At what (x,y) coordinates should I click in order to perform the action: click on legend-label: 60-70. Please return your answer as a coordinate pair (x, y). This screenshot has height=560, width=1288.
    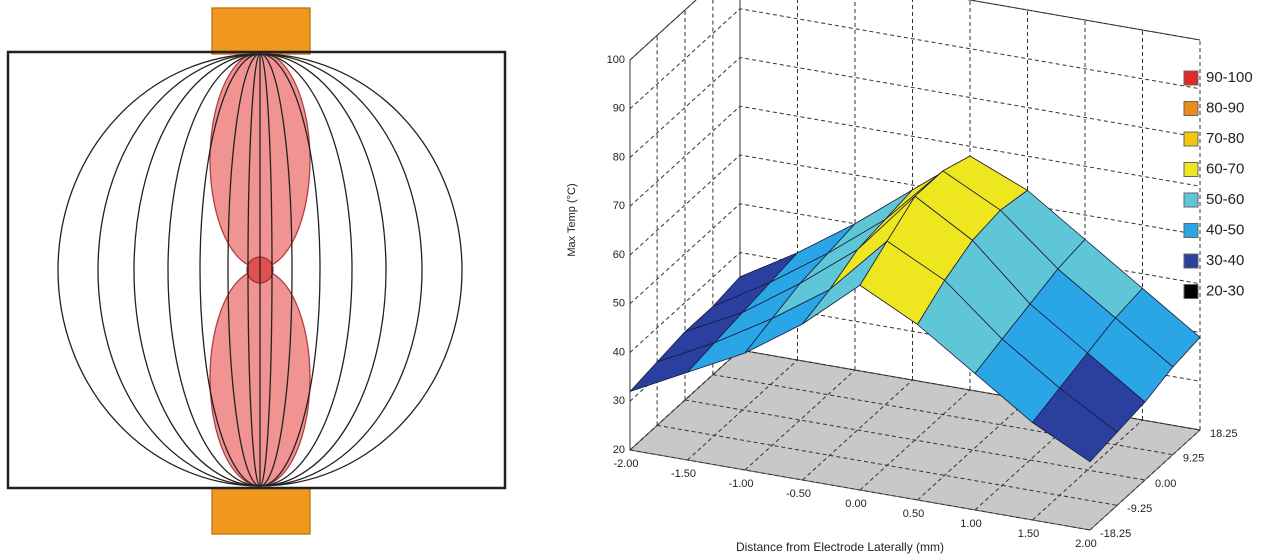
    Looking at the image, I should click on (1225, 168).